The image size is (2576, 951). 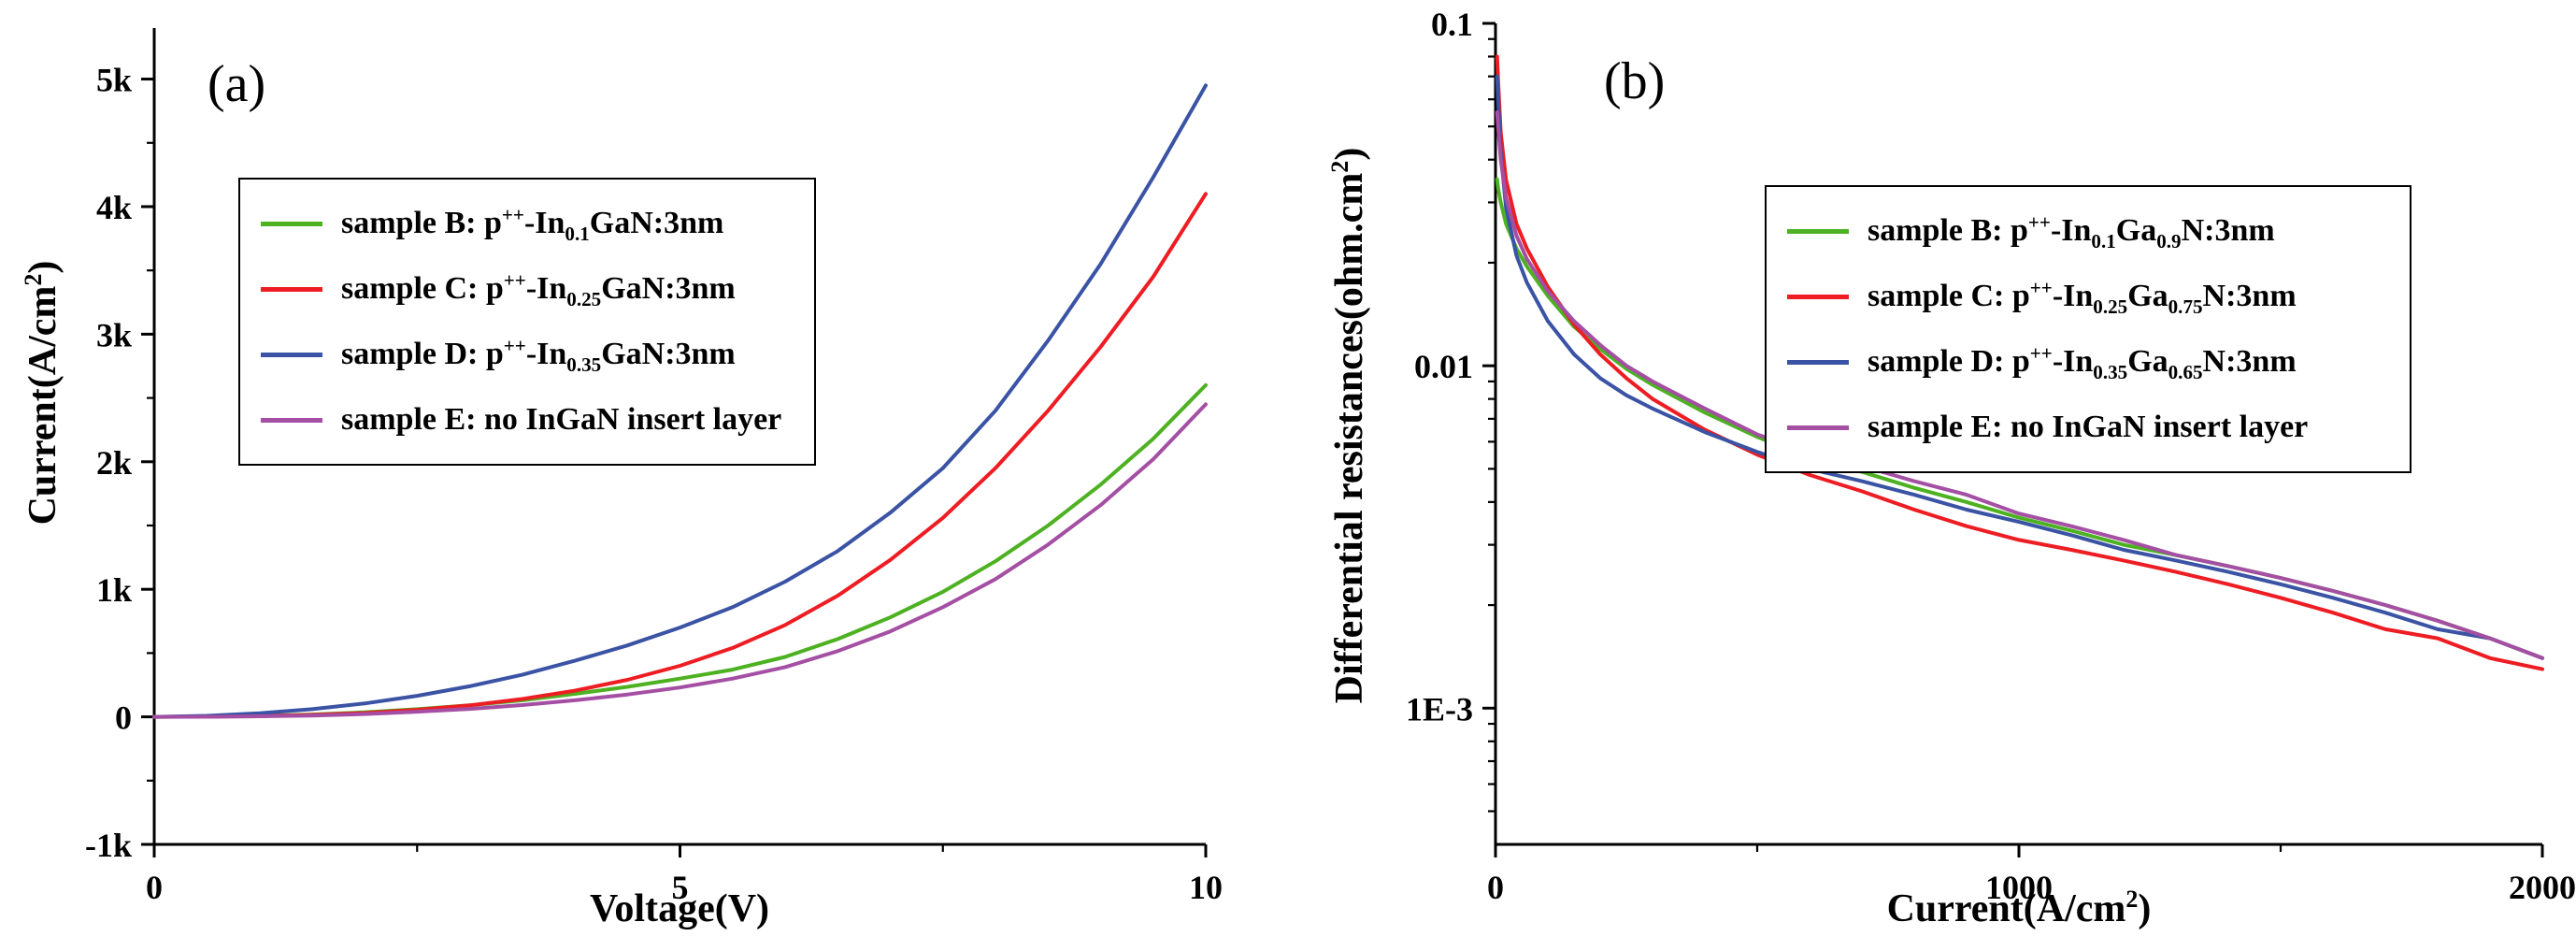 What do you see at coordinates (237, 84) in the screenshot?
I see `panel-label: (a)` at bounding box center [237, 84].